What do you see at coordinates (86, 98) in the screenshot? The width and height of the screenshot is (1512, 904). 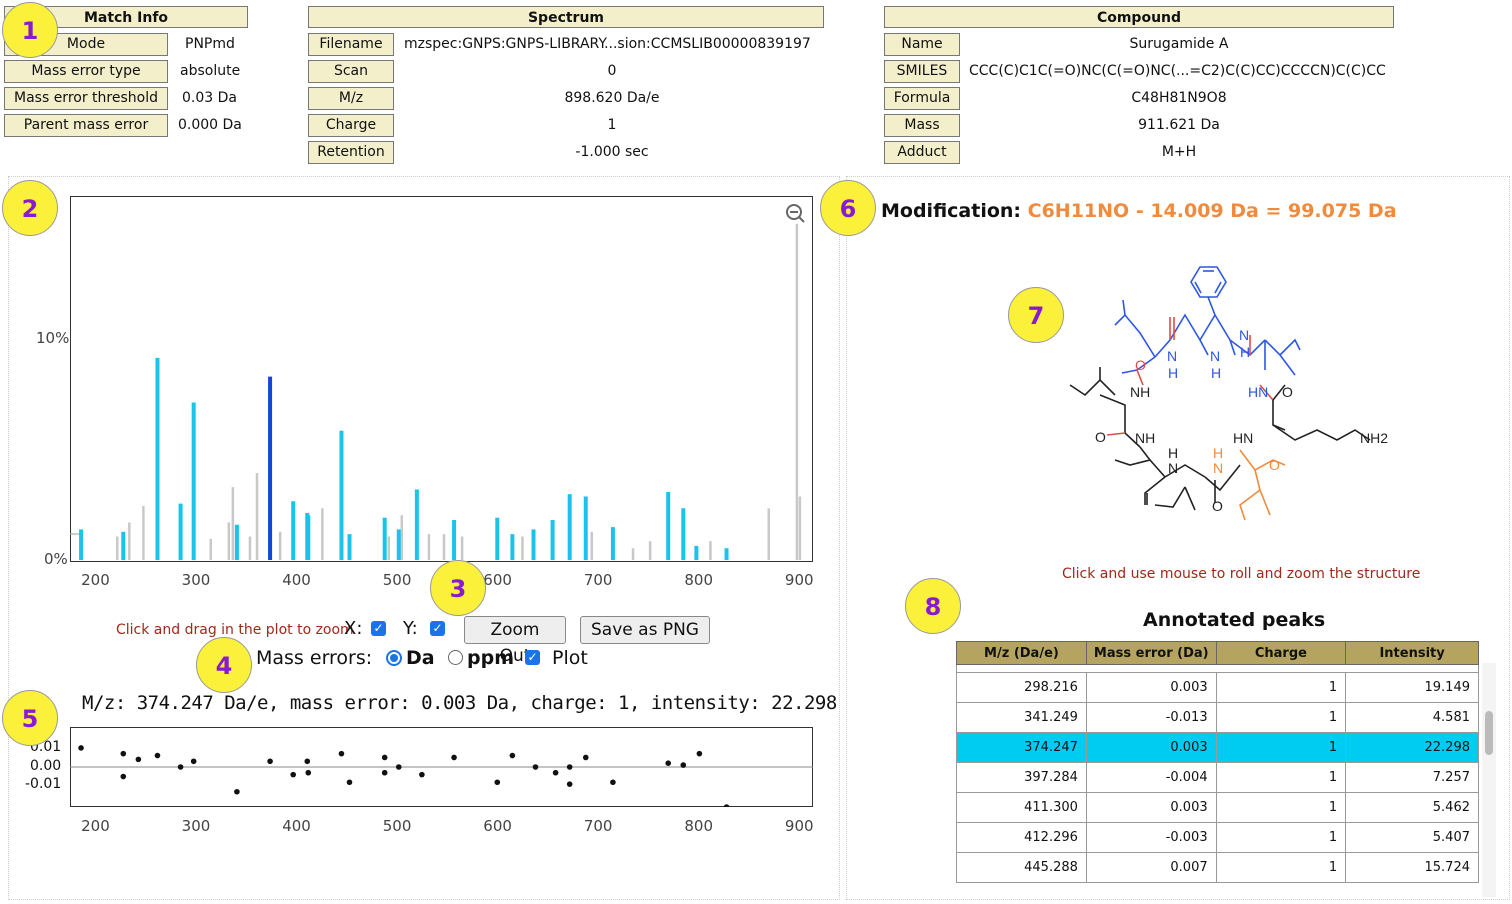 I see `mass-error-threshold-label: Mass error threshold` at bounding box center [86, 98].